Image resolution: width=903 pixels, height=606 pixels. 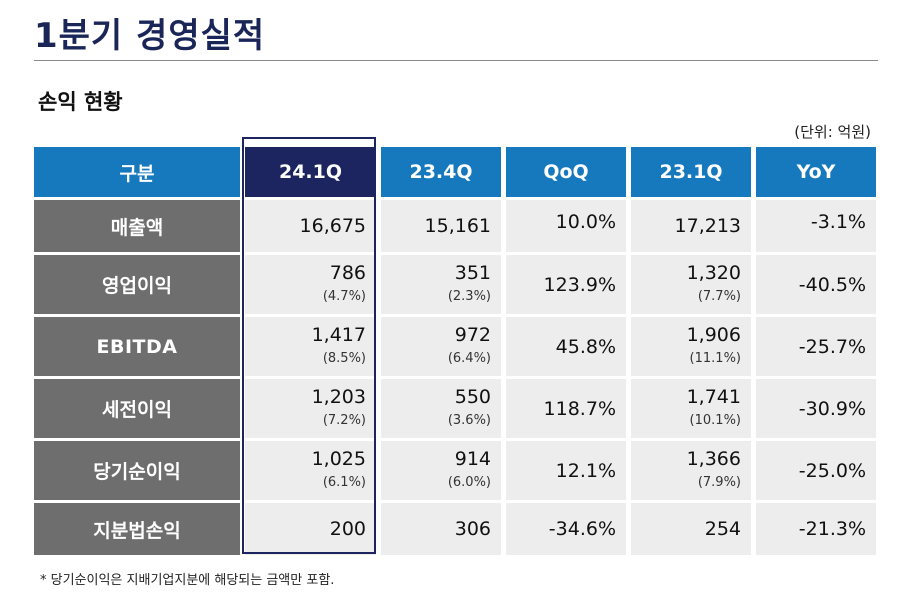 I want to click on cell-24-1q: 1,025 (6.1%), so click(x=310, y=470).